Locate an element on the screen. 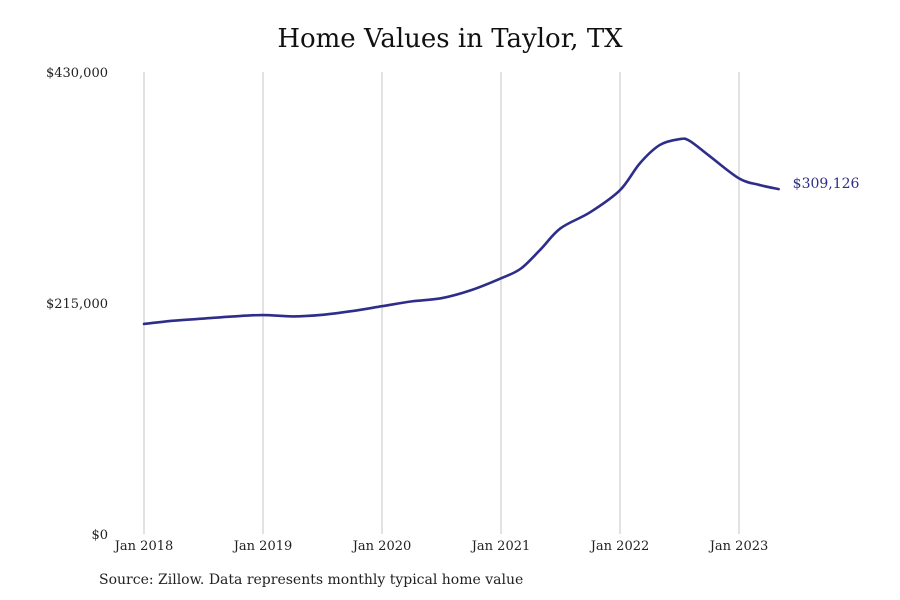 This screenshot has height=600, width=900. end-value-label: $309,126 is located at coordinates (826, 184).